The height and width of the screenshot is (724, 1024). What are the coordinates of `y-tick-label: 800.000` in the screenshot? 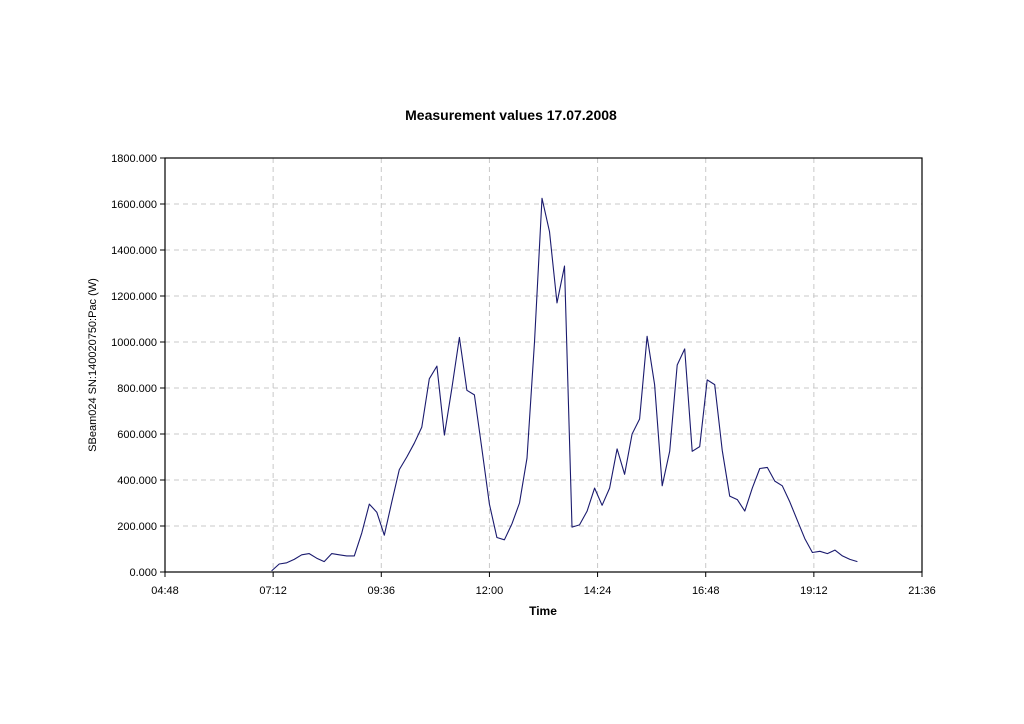 It's located at (137, 389).